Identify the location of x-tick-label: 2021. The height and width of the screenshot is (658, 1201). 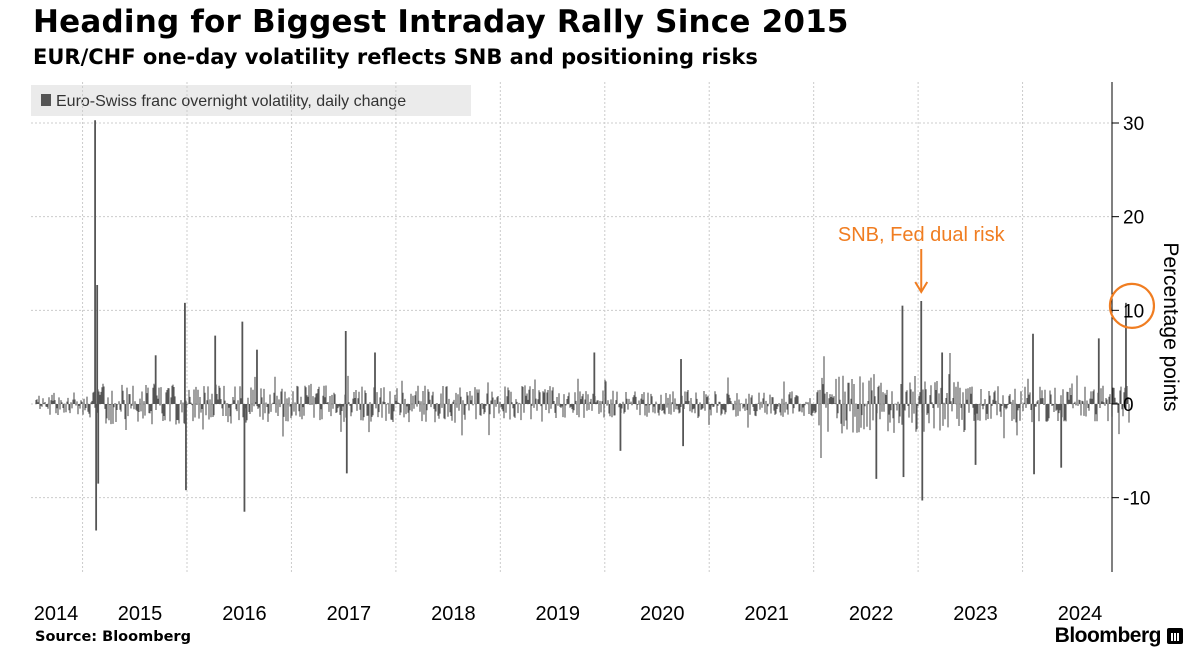
(766, 614).